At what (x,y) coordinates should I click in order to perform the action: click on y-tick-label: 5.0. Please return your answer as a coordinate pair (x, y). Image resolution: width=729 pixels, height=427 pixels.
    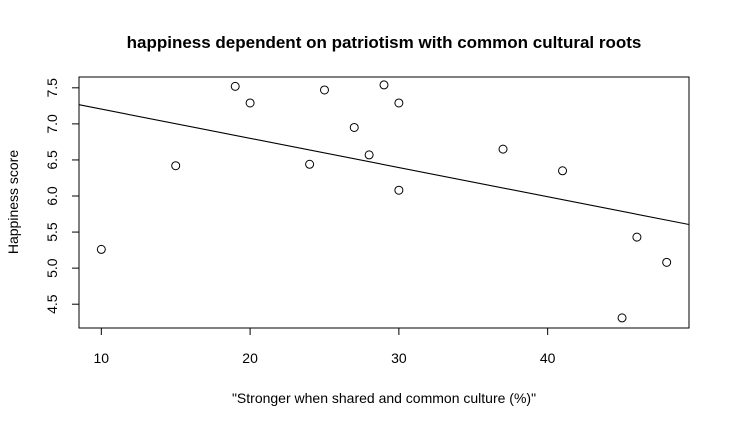
    Looking at the image, I should click on (52, 268).